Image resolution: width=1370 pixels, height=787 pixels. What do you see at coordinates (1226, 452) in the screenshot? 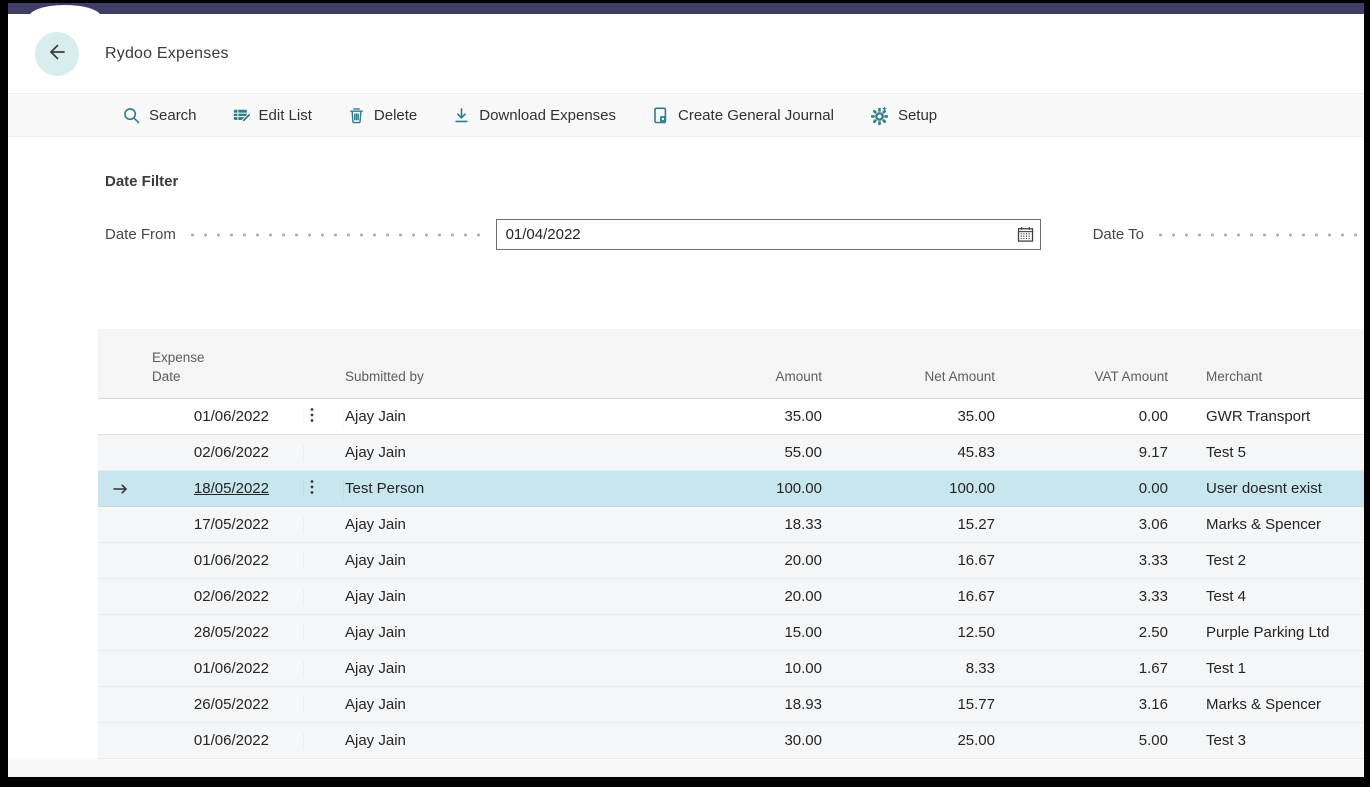
I see `cell-merchant: Test 5` at bounding box center [1226, 452].